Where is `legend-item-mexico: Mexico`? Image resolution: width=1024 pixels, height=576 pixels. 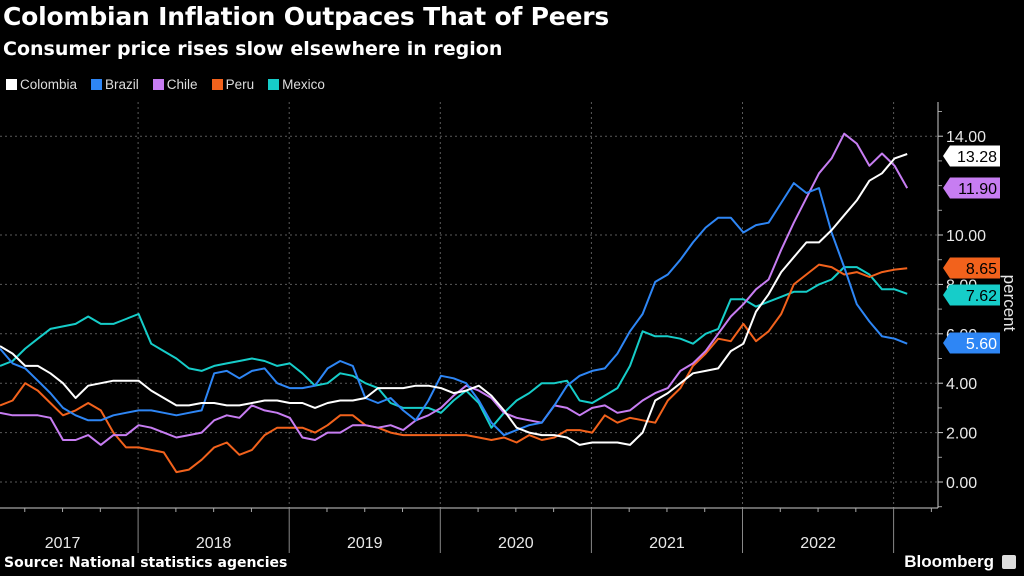 legend-item-mexico: Mexico is located at coordinates (296, 84).